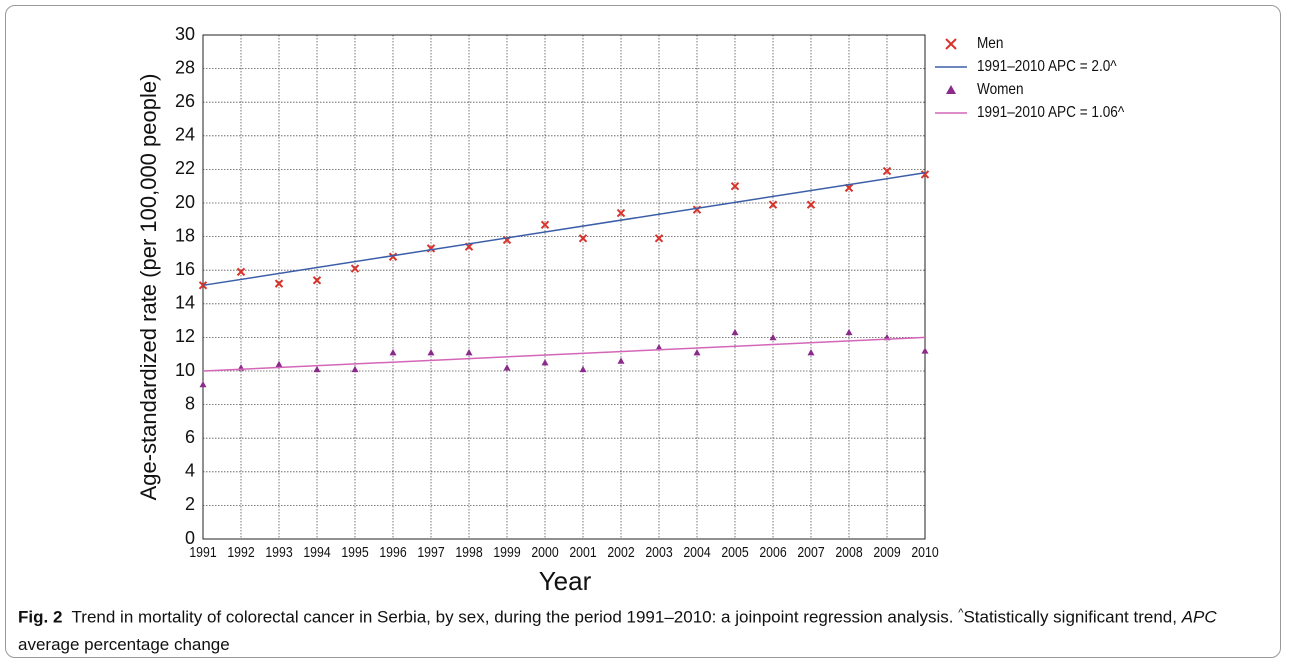 The width and height of the screenshot is (1290, 665). I want to click on y-tick-label: 30, so click(185, 34).